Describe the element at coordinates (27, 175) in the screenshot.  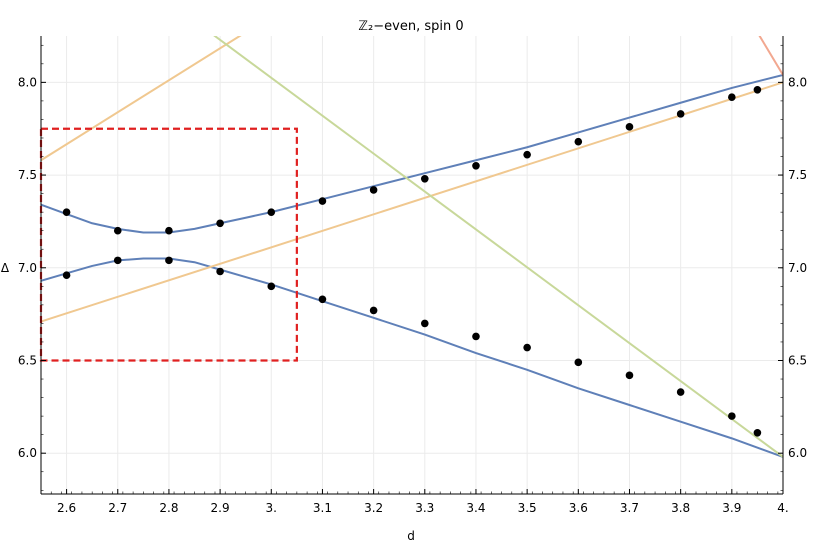
I see `y-tick-label-left: 7.5` at that location.